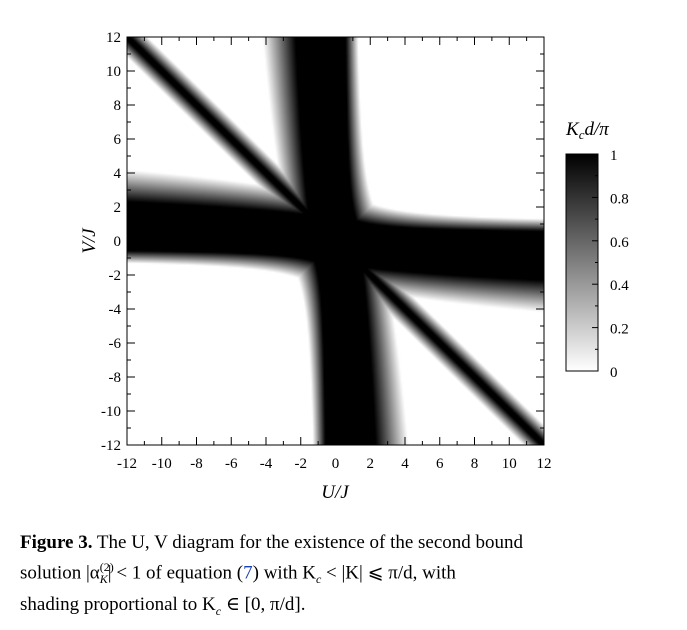 The image size is (687, 630). Describe the element at coordinates (619, 286) in the screenshot. I see `colorbar-tick-label: 0.4` at that location.